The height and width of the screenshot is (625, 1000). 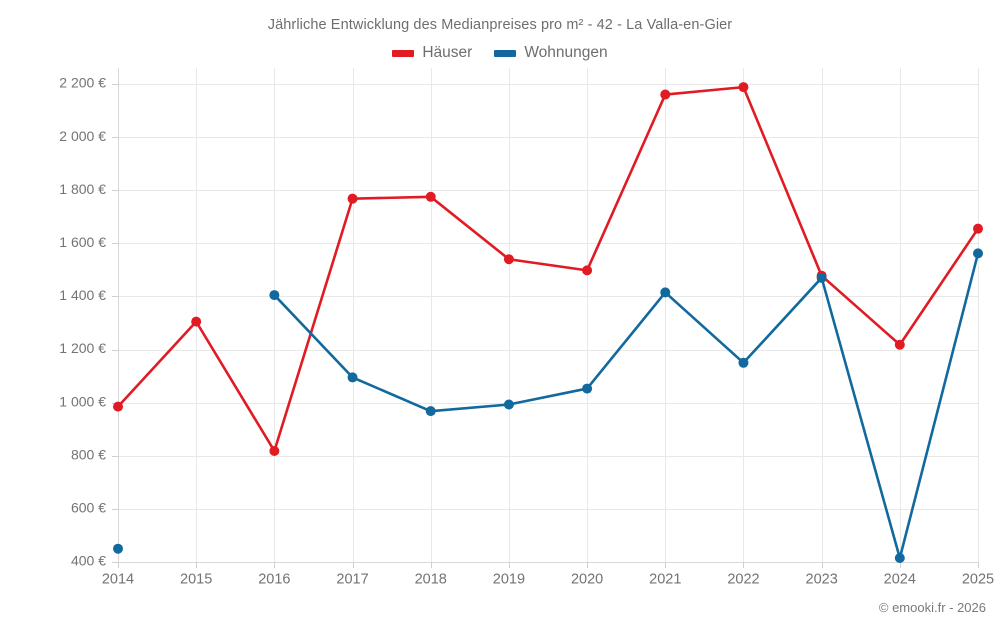 I want to click on y-tick-label: 1 800 €, so click(x=82, y=189).